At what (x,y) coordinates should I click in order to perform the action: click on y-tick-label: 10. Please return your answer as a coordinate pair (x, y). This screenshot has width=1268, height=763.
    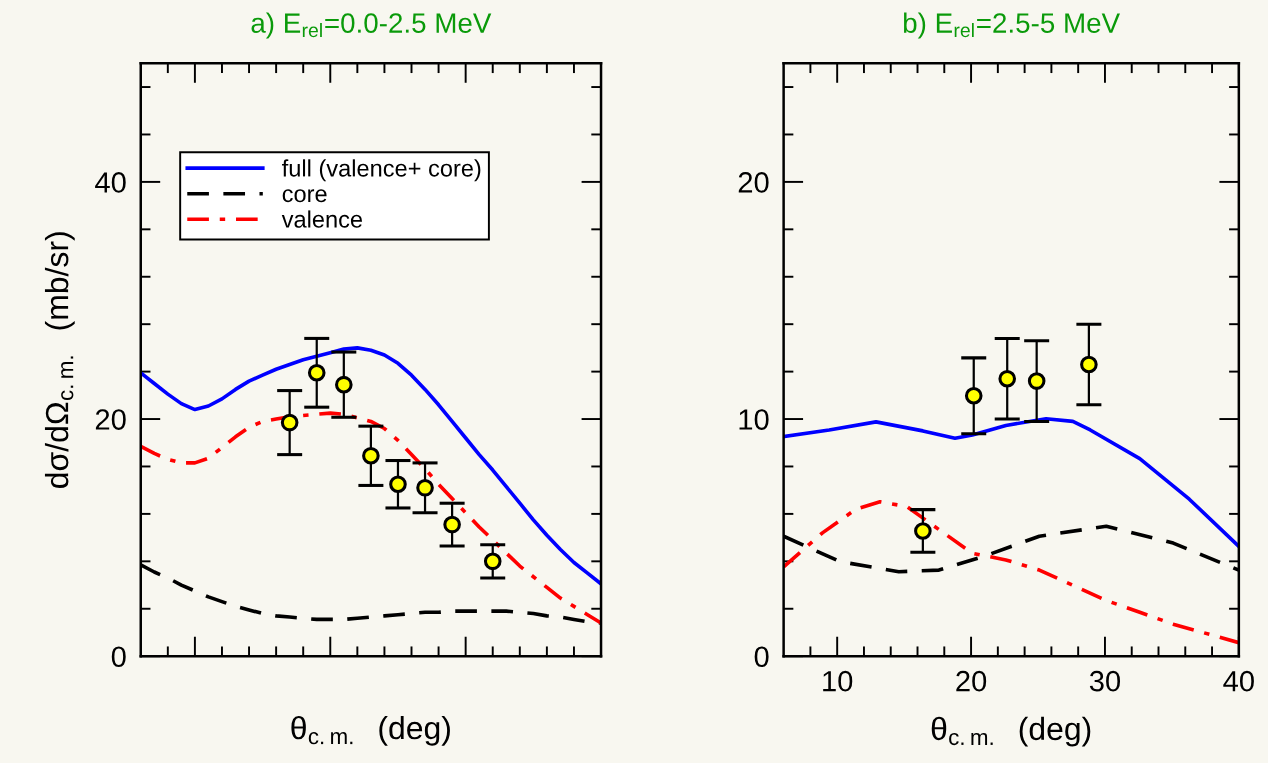
    Looking at the image, I should click on (754, 419).